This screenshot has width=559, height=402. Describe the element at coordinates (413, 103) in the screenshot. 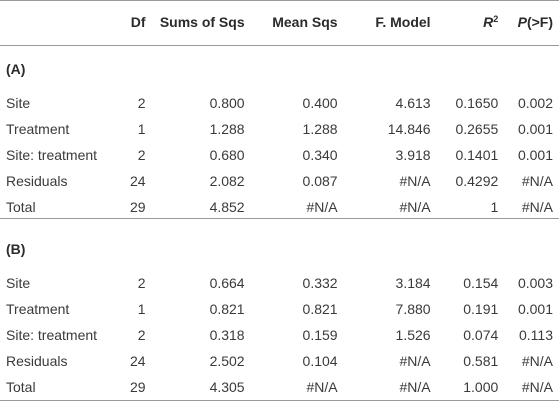

I see `cell-f-model: 4.613` at that location.